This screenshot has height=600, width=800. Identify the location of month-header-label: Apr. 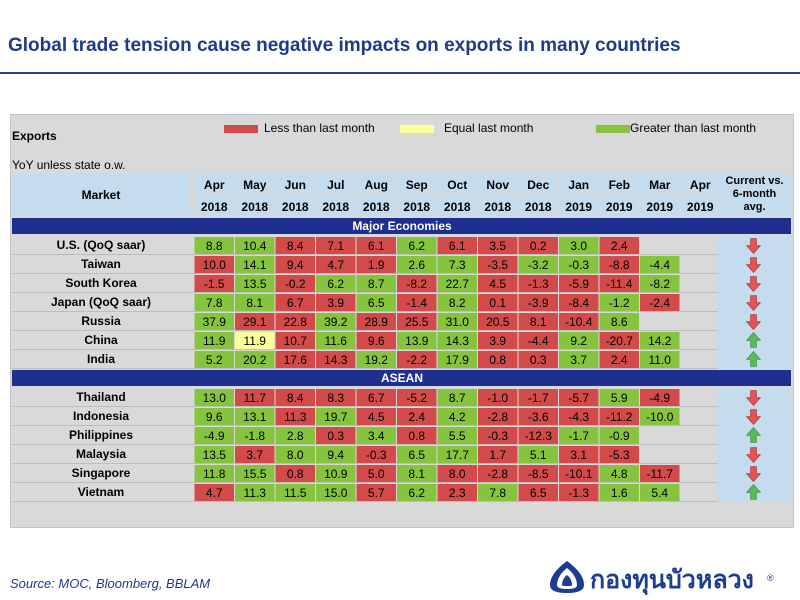
(700, 185).